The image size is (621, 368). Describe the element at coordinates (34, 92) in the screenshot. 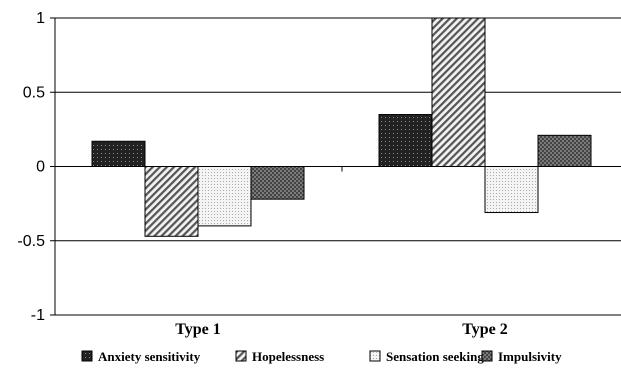

I see `y-tick-label: 0.5` at that location.